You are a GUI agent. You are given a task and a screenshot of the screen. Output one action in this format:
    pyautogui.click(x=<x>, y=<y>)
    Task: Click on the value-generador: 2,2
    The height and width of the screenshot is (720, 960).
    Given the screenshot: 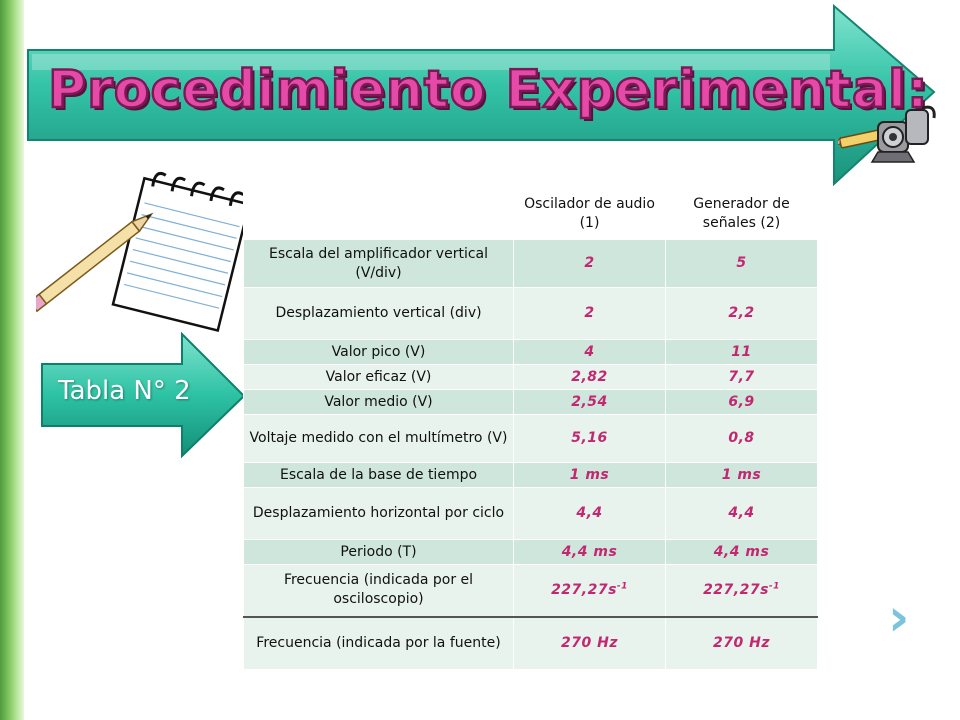 What is the action you would take?
    pyautogui.click(x=741, y=313)
    